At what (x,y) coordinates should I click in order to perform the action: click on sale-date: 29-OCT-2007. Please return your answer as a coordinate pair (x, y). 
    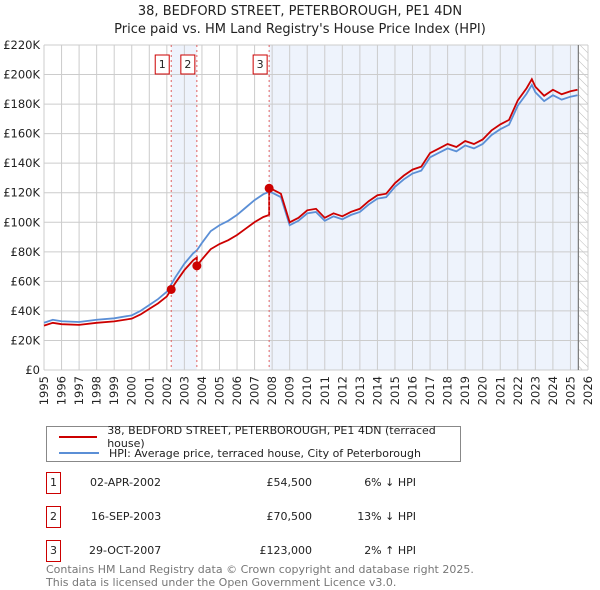
    Looking at the image, I should click on (125, 550).